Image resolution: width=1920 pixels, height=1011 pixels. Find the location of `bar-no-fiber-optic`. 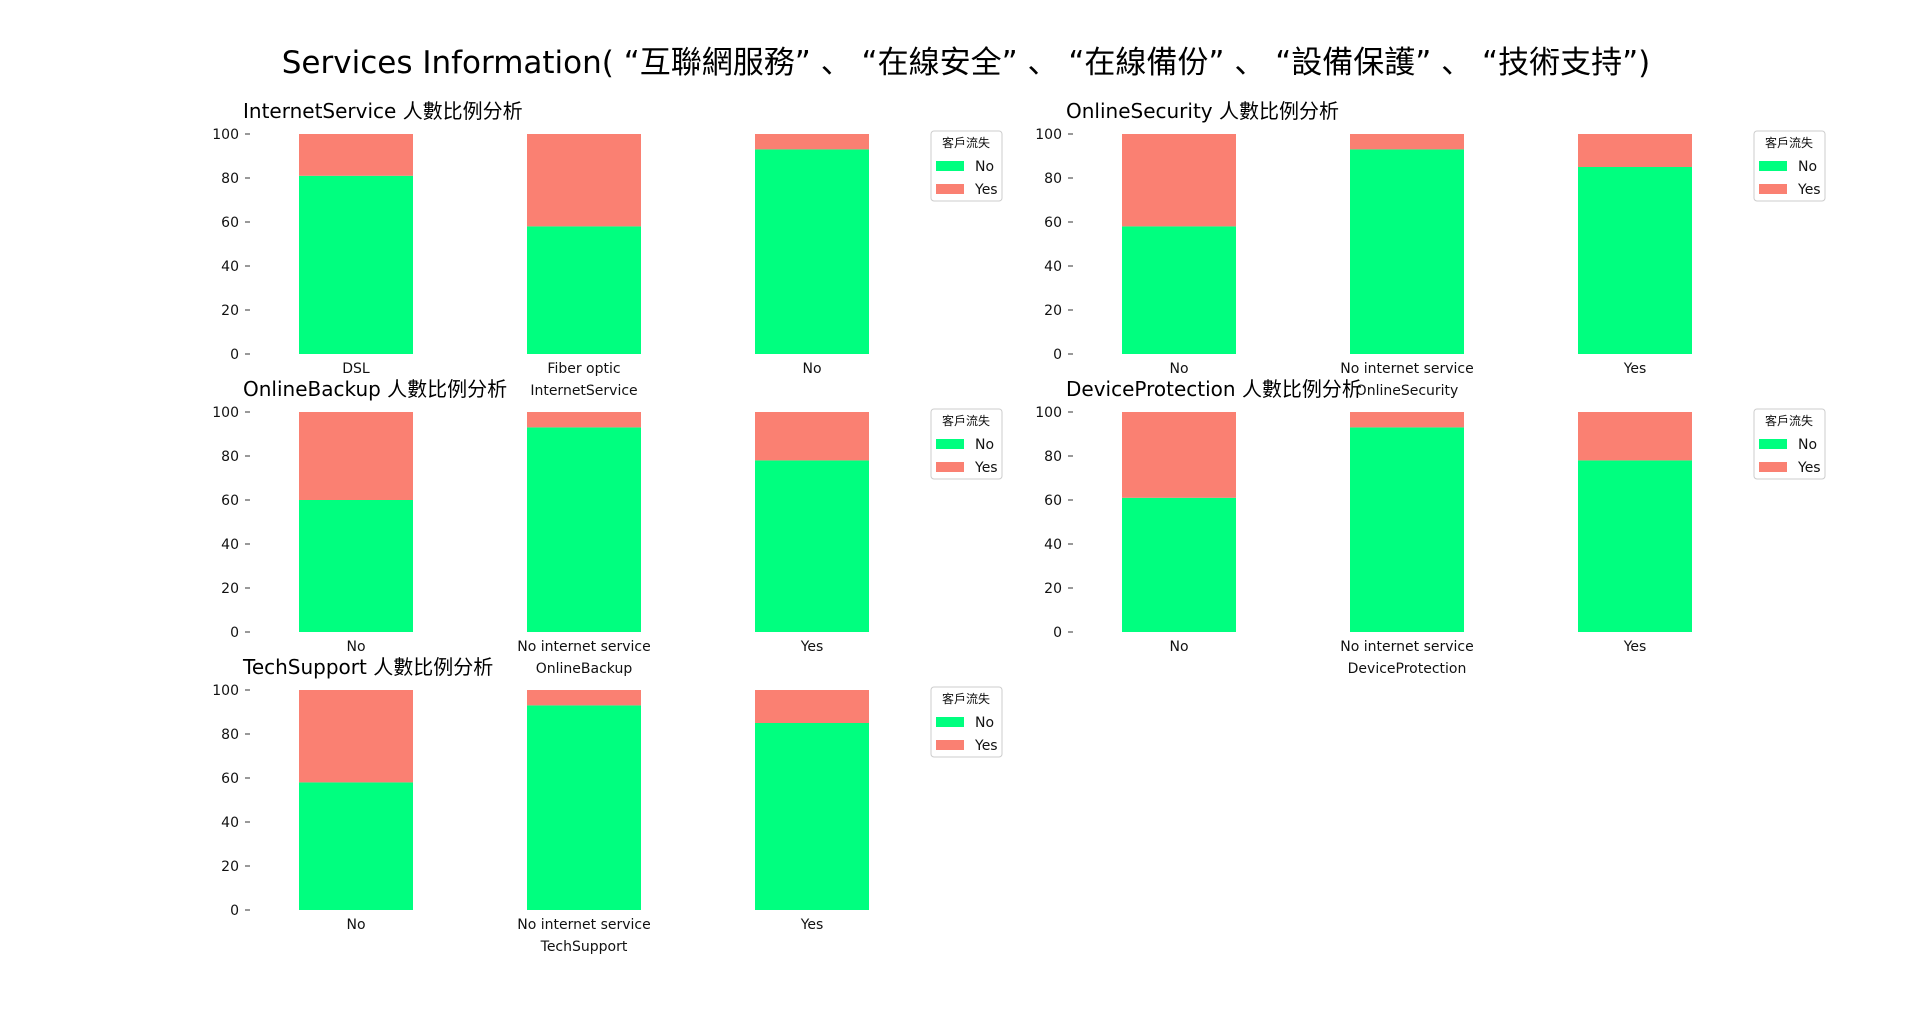

bar-no-fiber-optic is located at coordinates (584, 290).